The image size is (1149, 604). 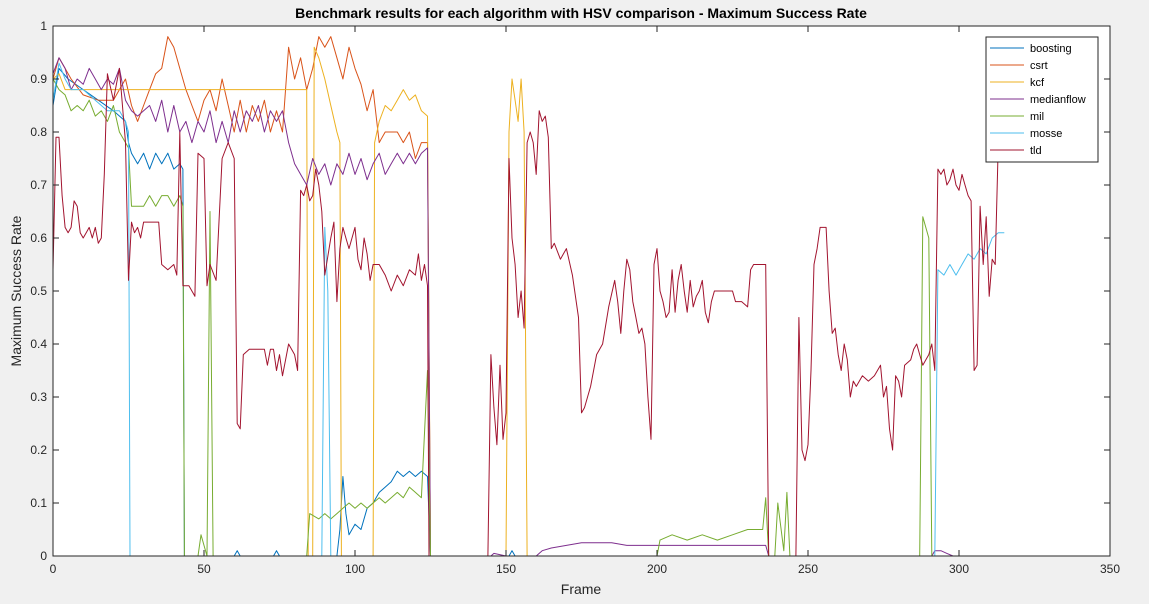 What do you see at coordinates (43, 26) in the screenshot?
I see `y-tick-label: 1` at bounding box center [43, 26].